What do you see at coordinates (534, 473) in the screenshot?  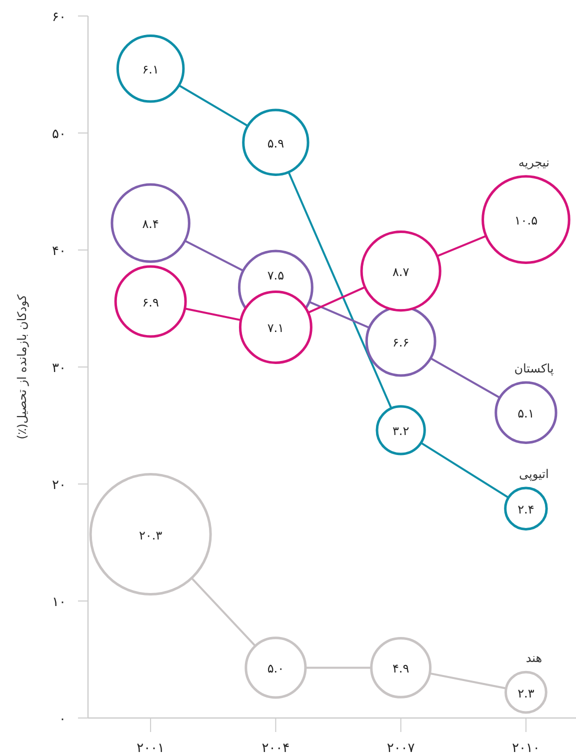 I see `series-label: اتیوپی` at bounding box center [534, 473].